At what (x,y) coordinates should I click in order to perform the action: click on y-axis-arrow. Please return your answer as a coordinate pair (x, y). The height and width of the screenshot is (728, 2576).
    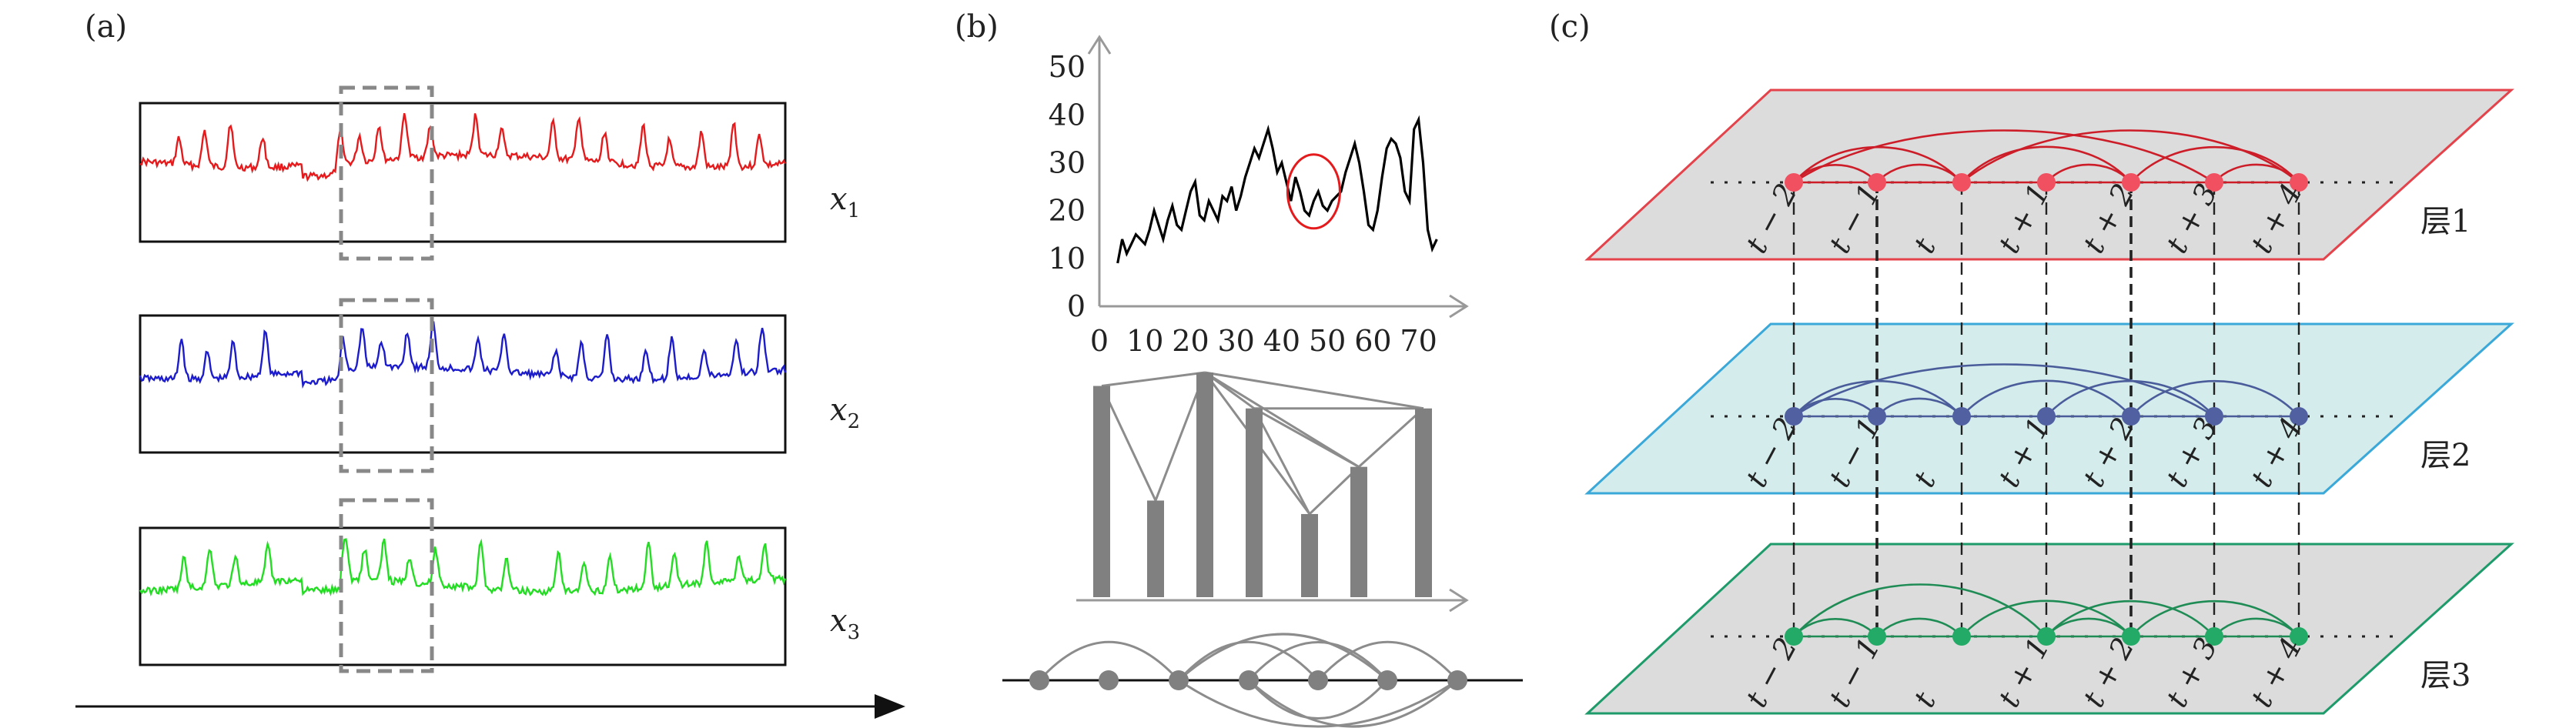
    Looking at the image, I should click on (1100, 45).